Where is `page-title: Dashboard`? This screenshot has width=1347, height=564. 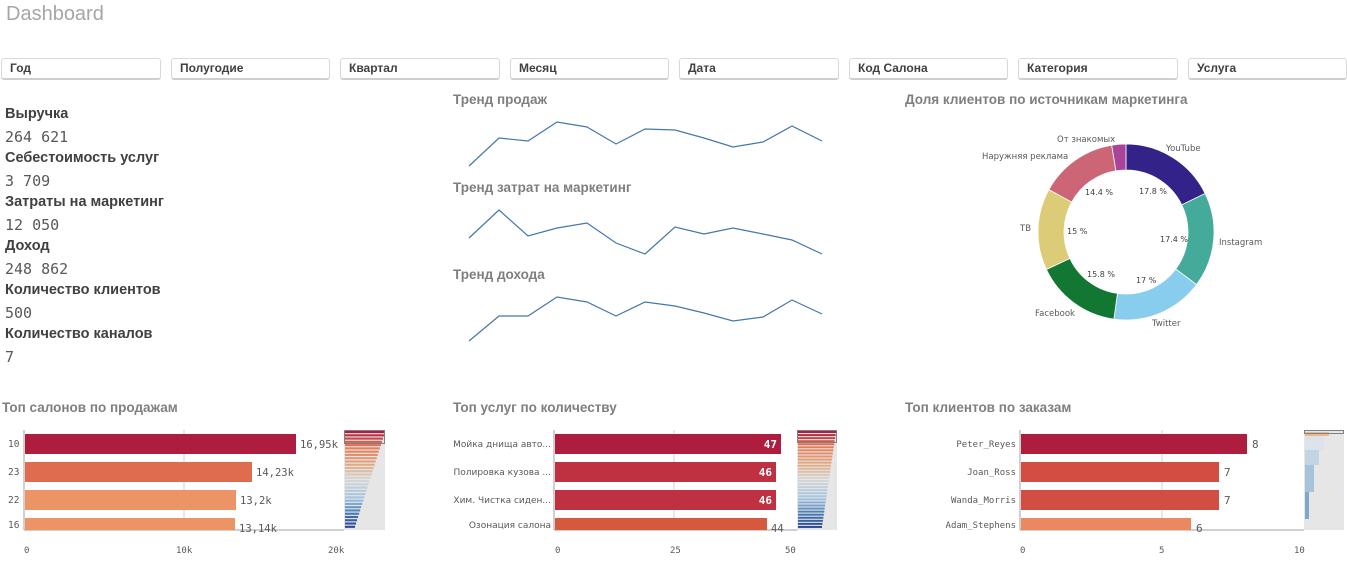
page-title: Dashboard is located at coordinates (55, 14).